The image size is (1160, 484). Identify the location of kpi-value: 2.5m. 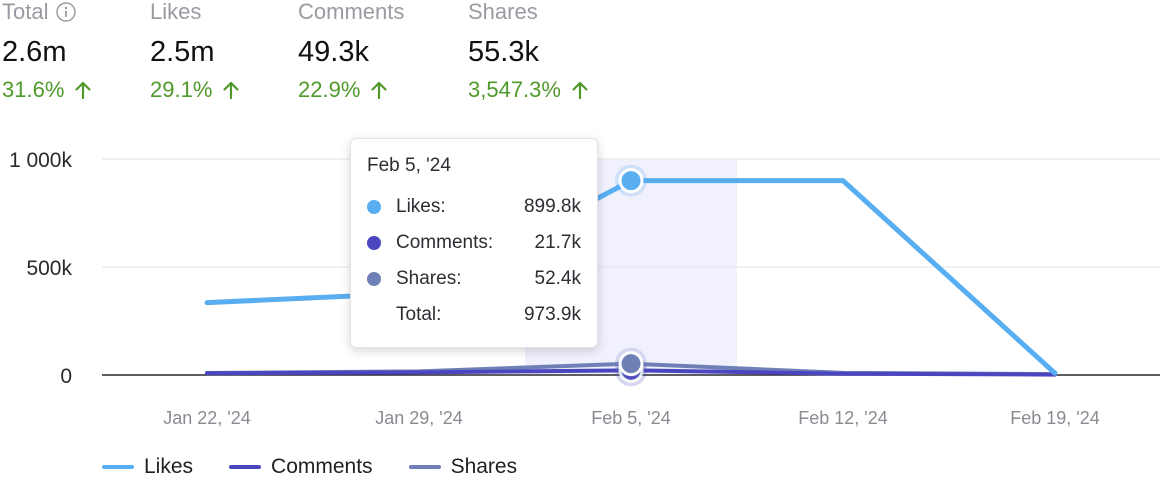
(182, 52).